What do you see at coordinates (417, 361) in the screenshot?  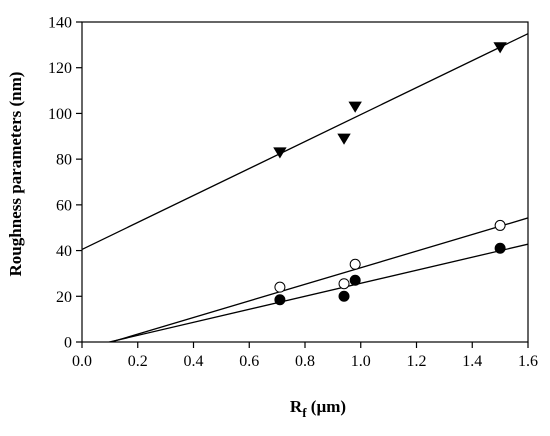 I see `x-tick-label: 1.2` at bounding box center [417, 361].